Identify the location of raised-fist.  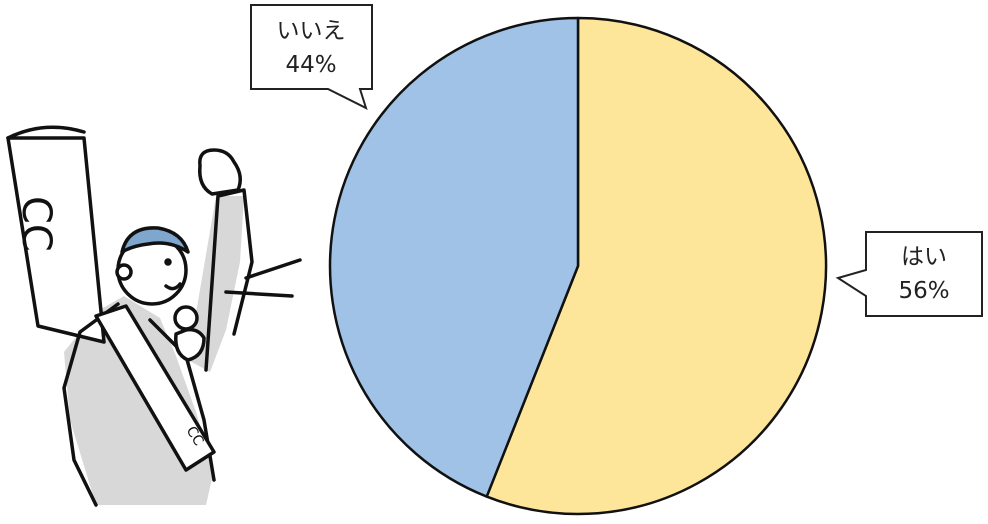
(220, 172).